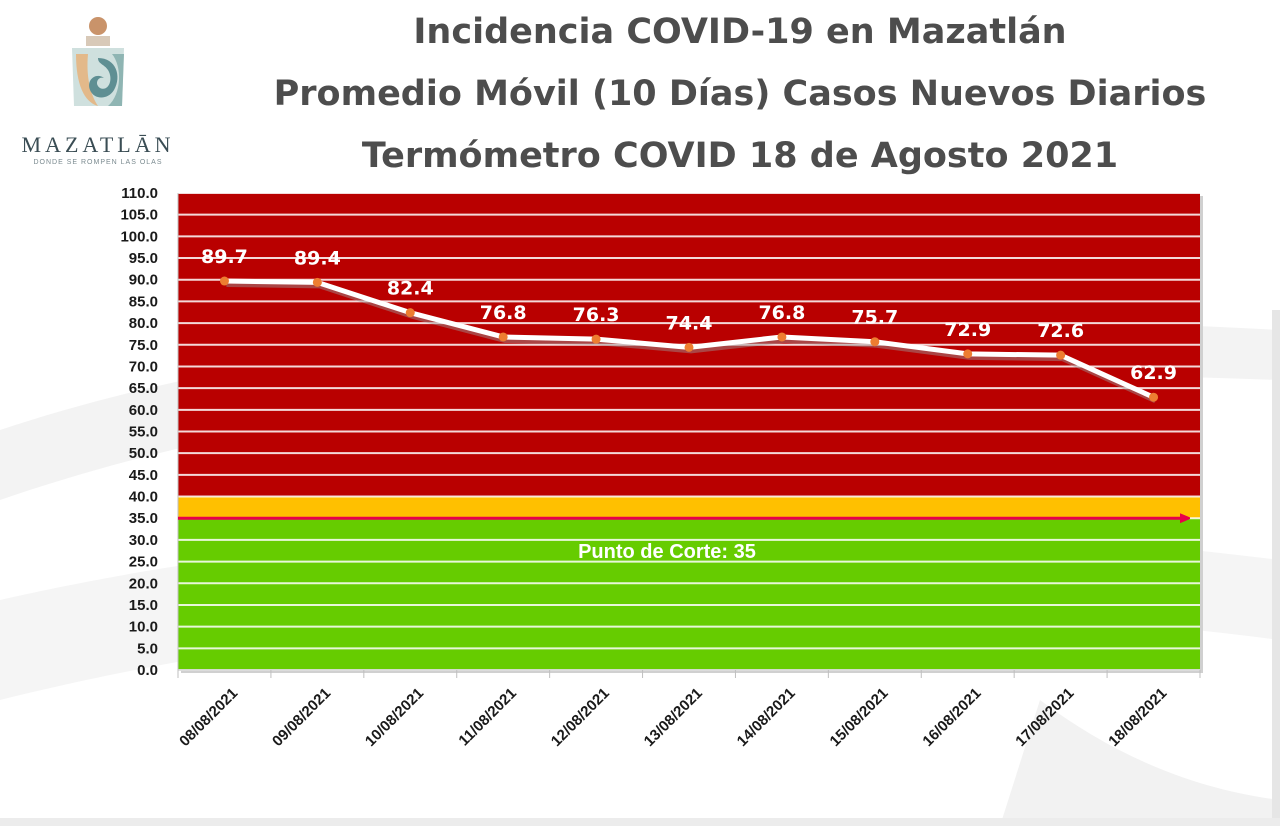 The height and width of the screenshot is (826, 1280). What do you see at coordinates (147, 670) in the screenshot?
I see `y-tick-label: 0.0` at bounding box center [147, 670].